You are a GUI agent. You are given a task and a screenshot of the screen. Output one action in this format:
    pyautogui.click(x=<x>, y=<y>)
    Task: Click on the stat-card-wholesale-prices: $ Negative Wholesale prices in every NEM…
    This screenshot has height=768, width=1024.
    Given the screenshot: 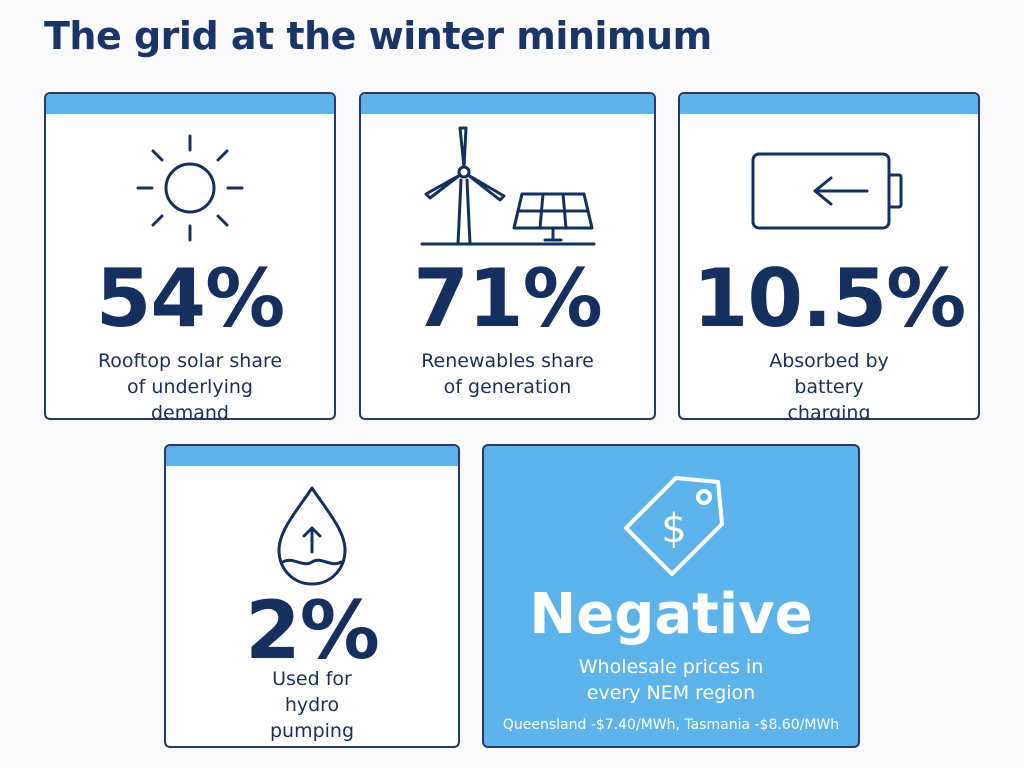 What is the action you would take?
    pyautogui.click(x=671, y=596)
    